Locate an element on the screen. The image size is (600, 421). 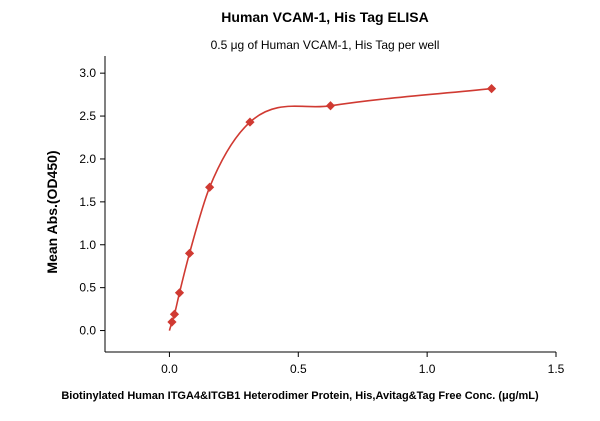
x-tick-label: 0.0 is located at coordinates (169, 369).